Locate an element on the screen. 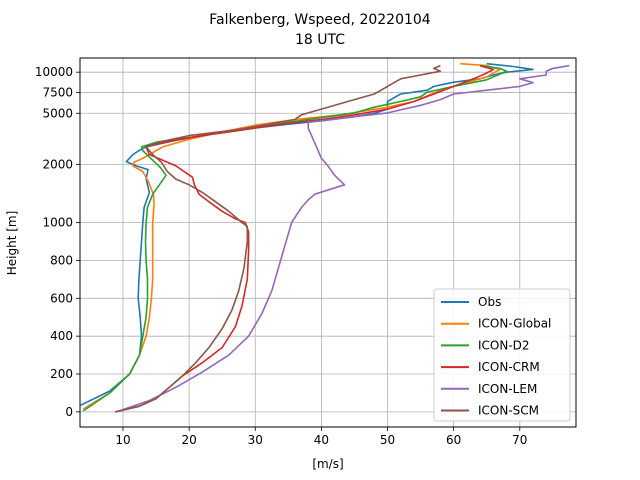 Image resolution: width=640 pixels, height=480 pixels. legend-label-icon-lem: ICON-LEM is located at coordinates (507, 389).